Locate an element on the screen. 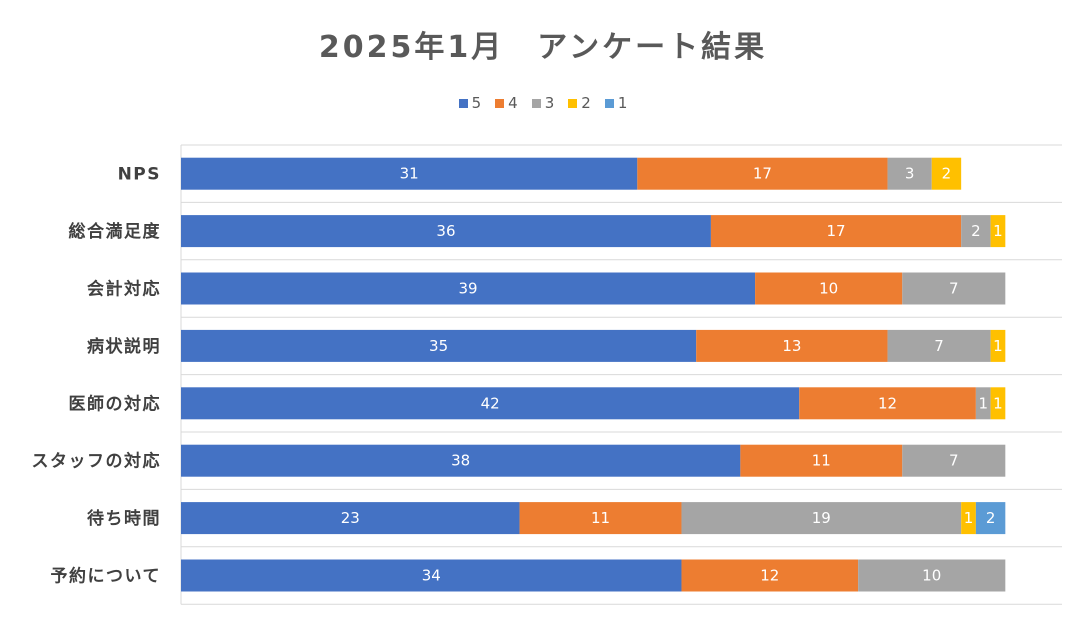 The image size is (1086, 627). category-label: NPS is located at coordinates (139, 175).